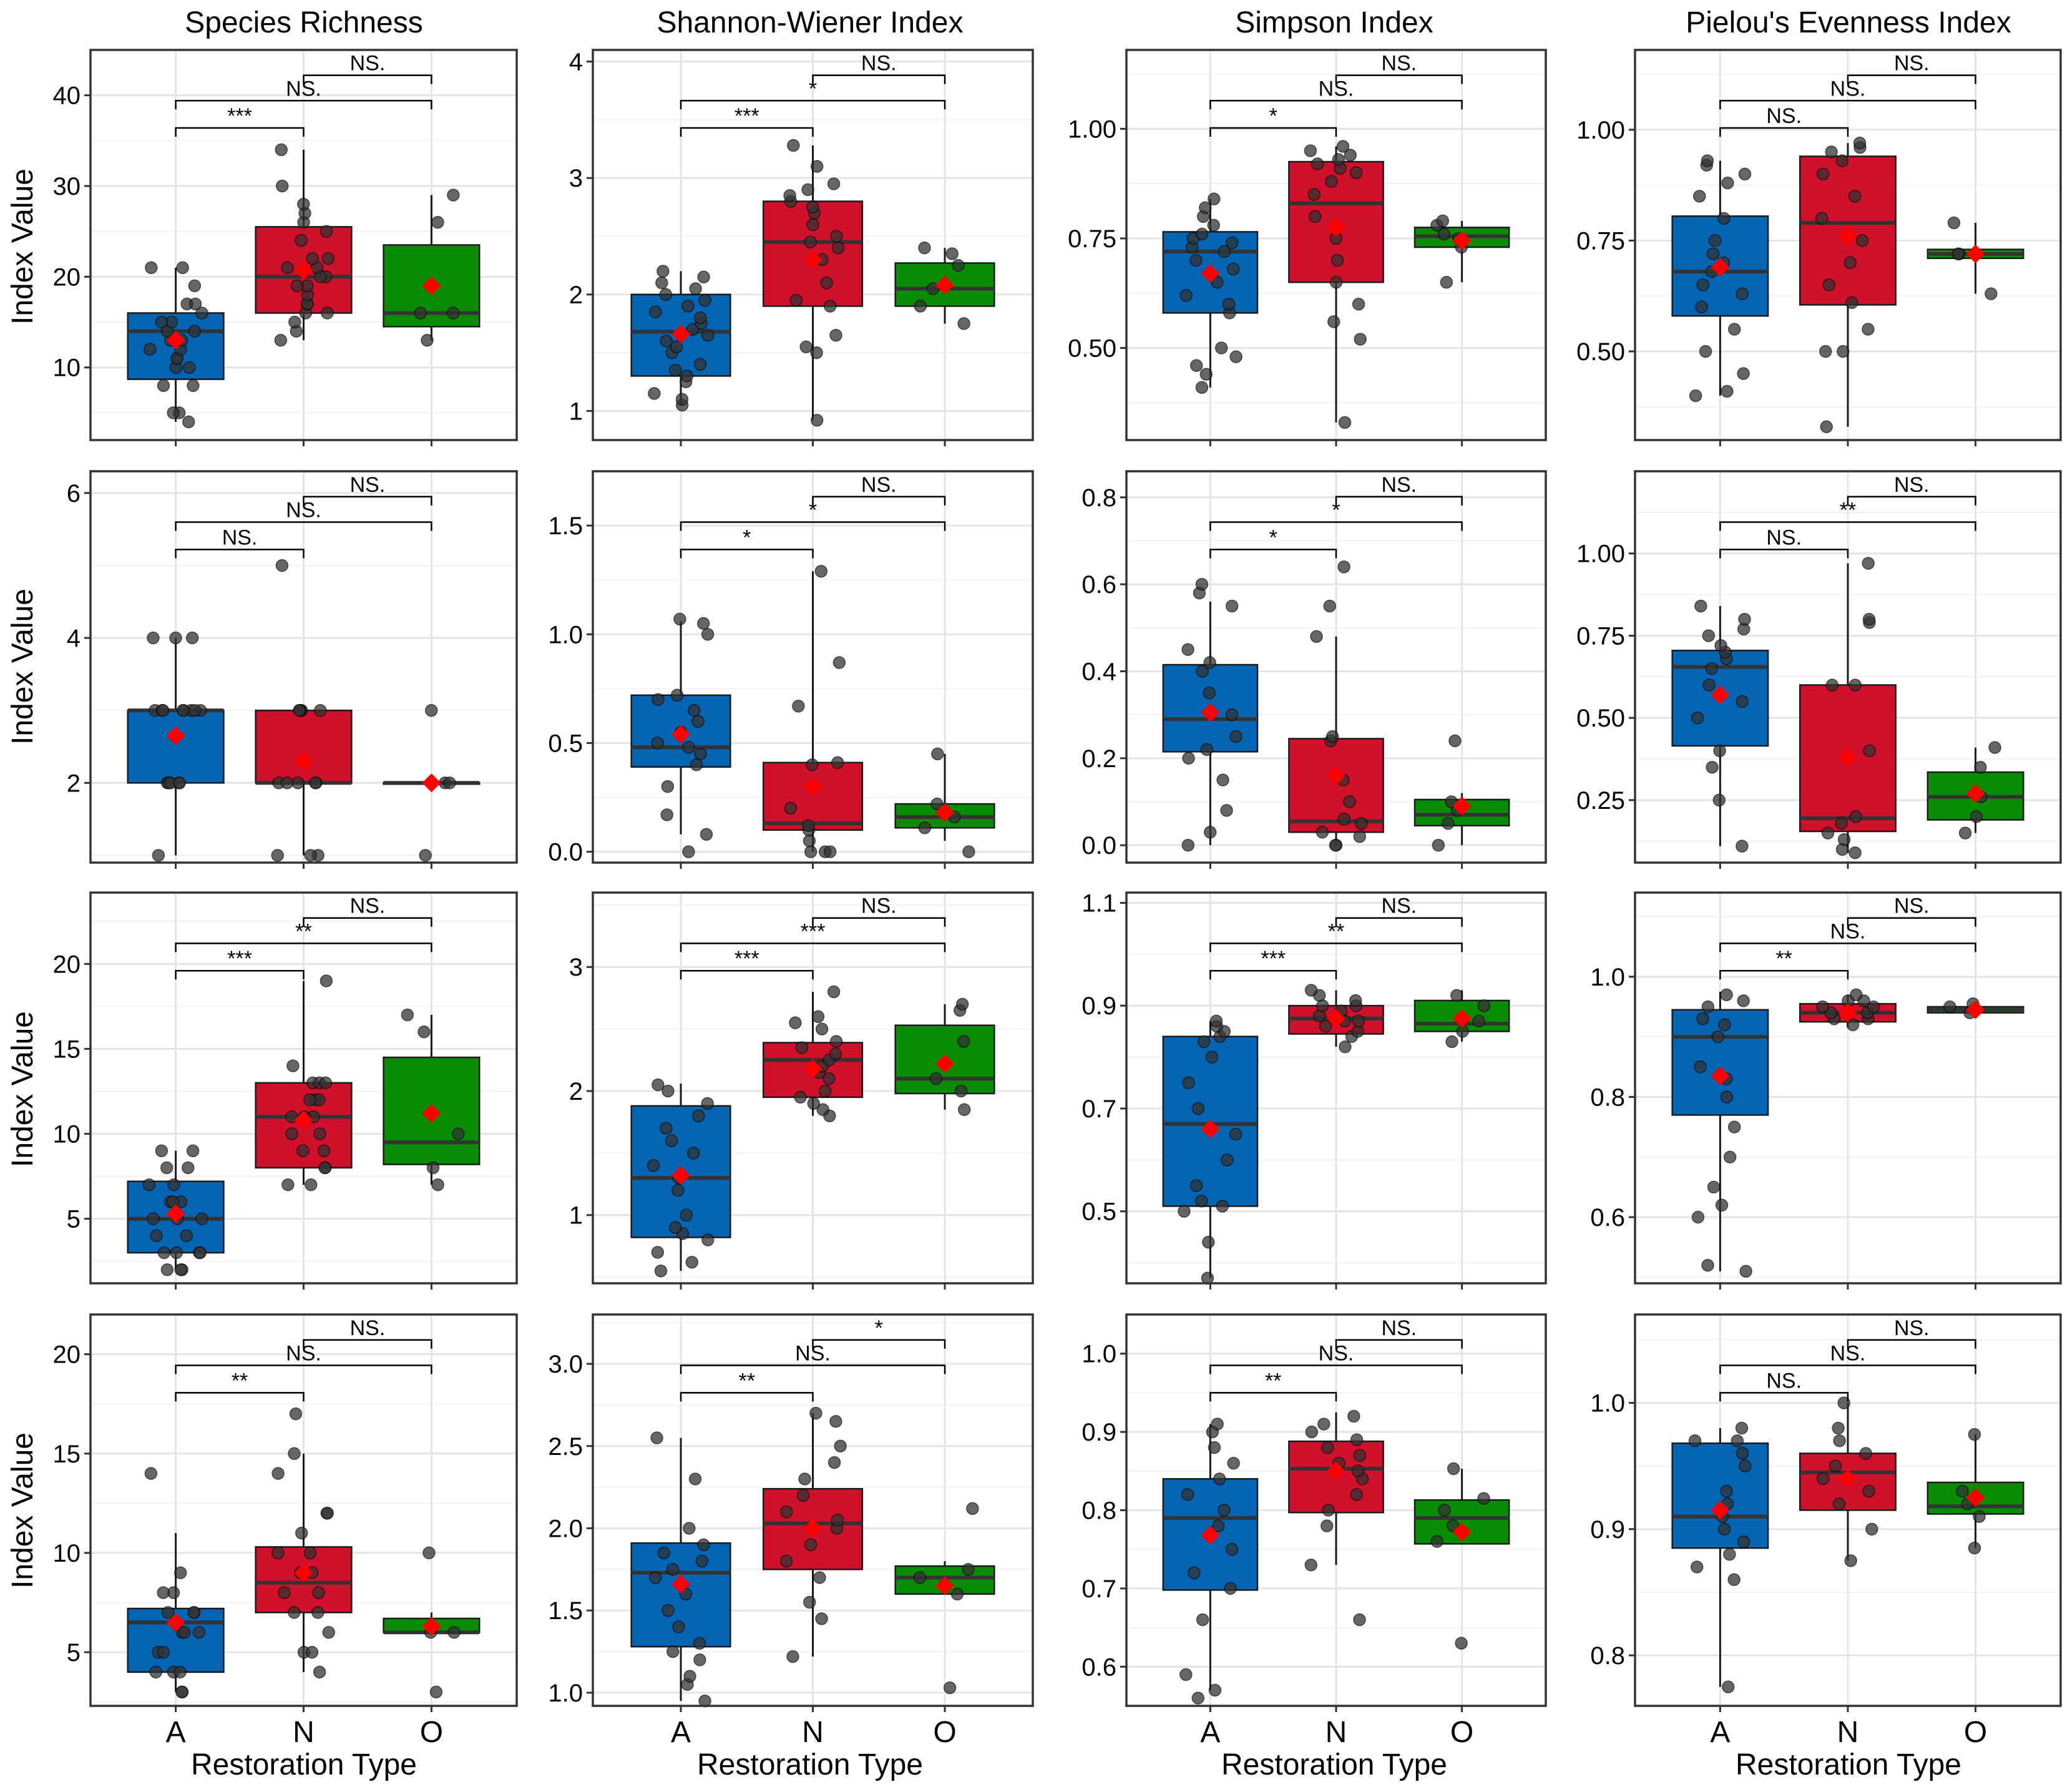 The width and height of the screenshot is (2070, 1792). Describe the element at coordinates (240, 116) in the screenshot. I see `significance-label: ***` at that location.